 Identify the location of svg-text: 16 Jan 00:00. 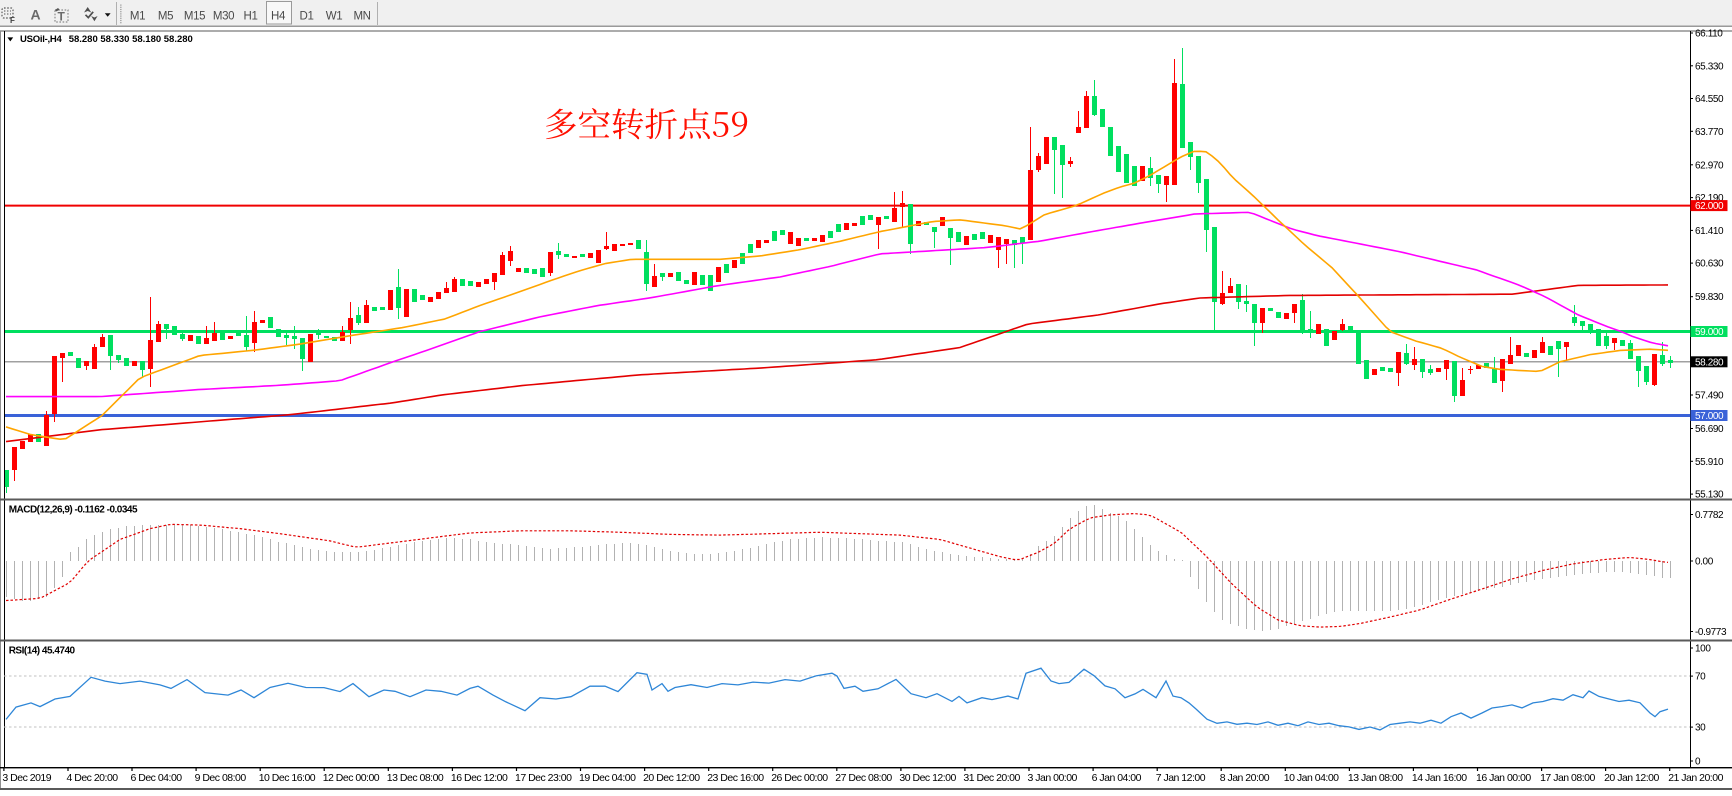
(1503, 778).